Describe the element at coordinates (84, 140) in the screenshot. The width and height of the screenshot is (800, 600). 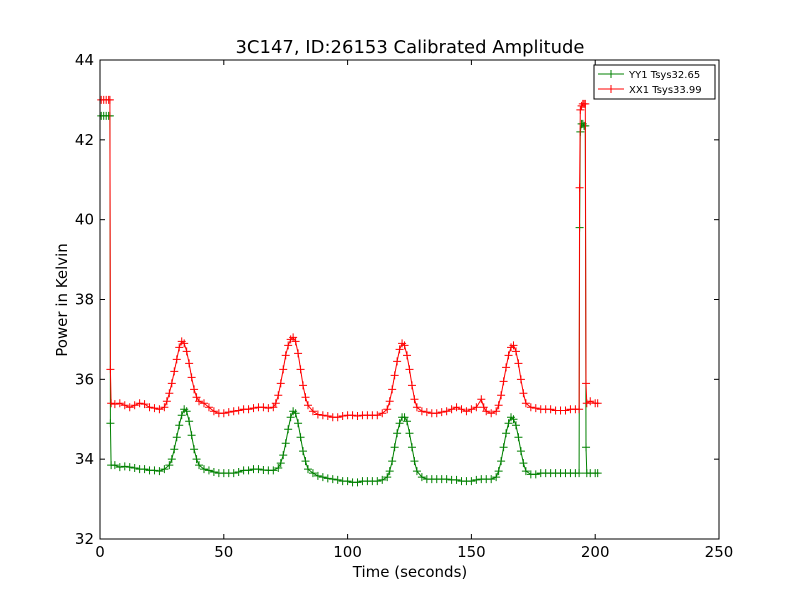
I see `y-tick-label: 42` at that location.